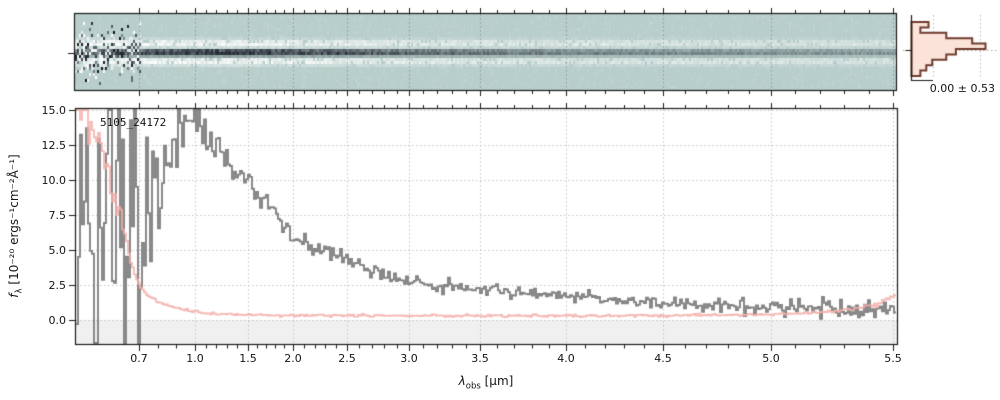 Image resolution: width=1000 pixels, height=400 pixels. What do you see at coordinates (54, 145) in the screenshot?
I see `y-tick-label: 12.5` at bounding box center [54, 145].